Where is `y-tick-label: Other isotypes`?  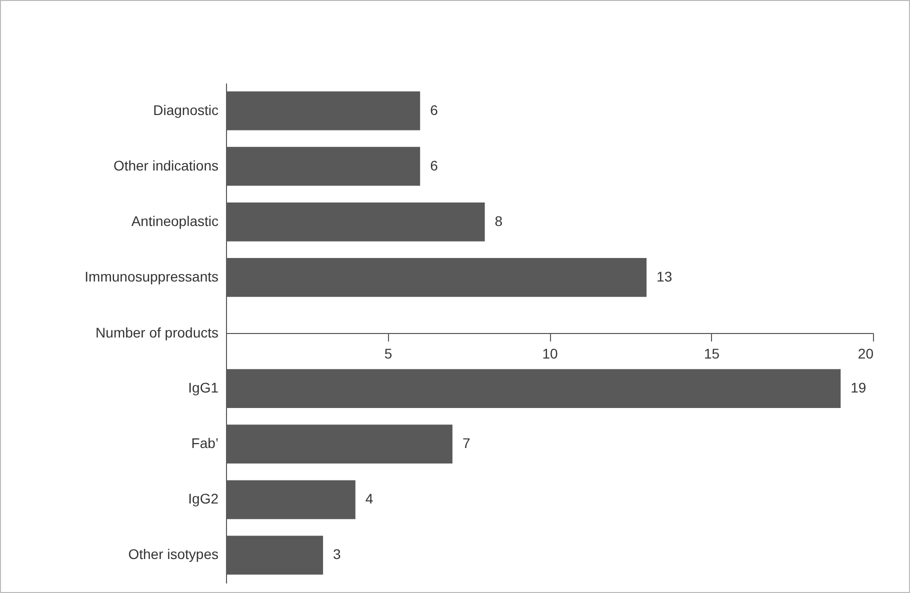 y-tick-label: Other isotypes is located at coordinates (173, 554).